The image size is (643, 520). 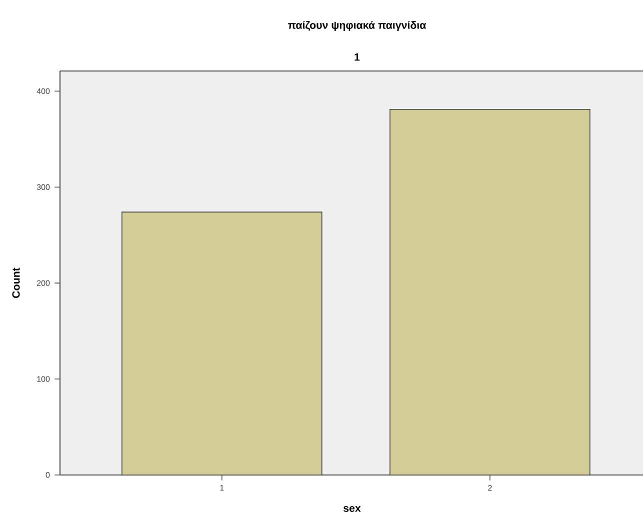 What do you see at coordinates (16, 283) in the screenshot?
I see `y-axis-title: Count` at bounding box center [16, 283].